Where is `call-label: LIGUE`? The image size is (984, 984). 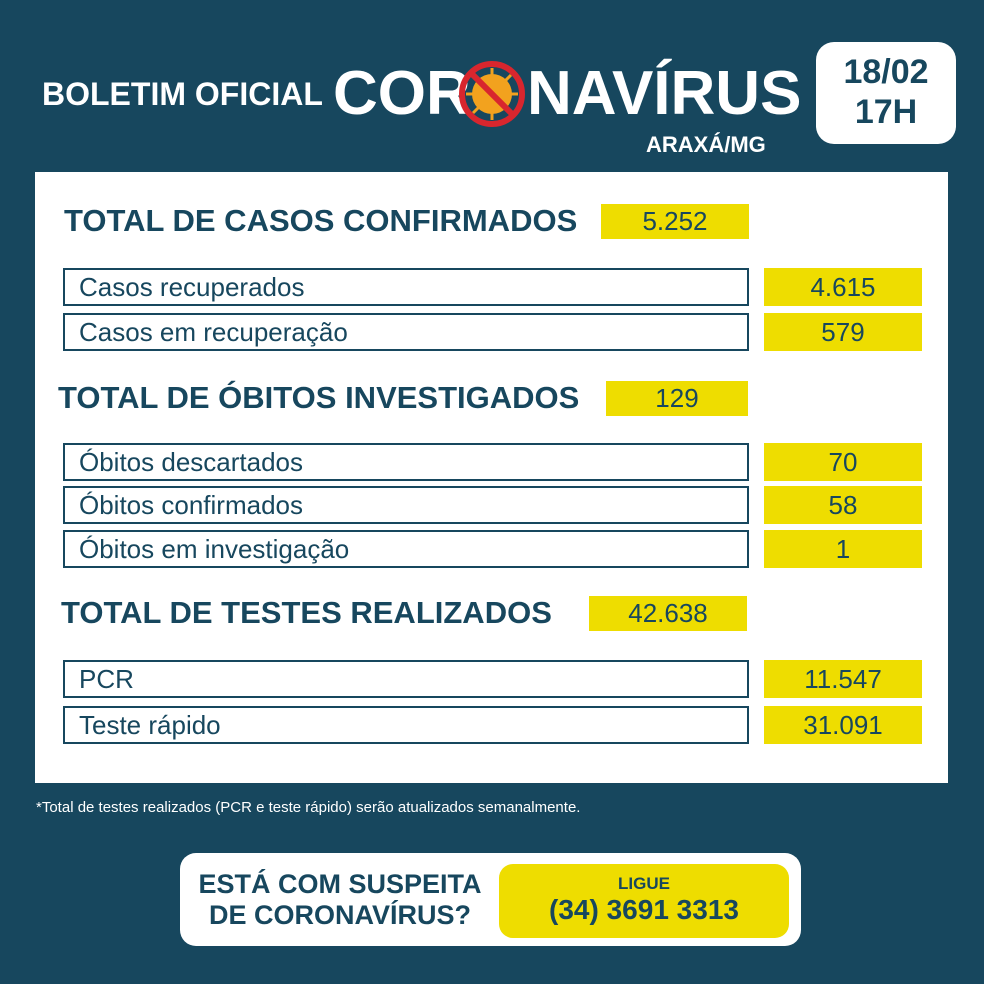
call-label: LIGUE is located at coordinates (644, 883).